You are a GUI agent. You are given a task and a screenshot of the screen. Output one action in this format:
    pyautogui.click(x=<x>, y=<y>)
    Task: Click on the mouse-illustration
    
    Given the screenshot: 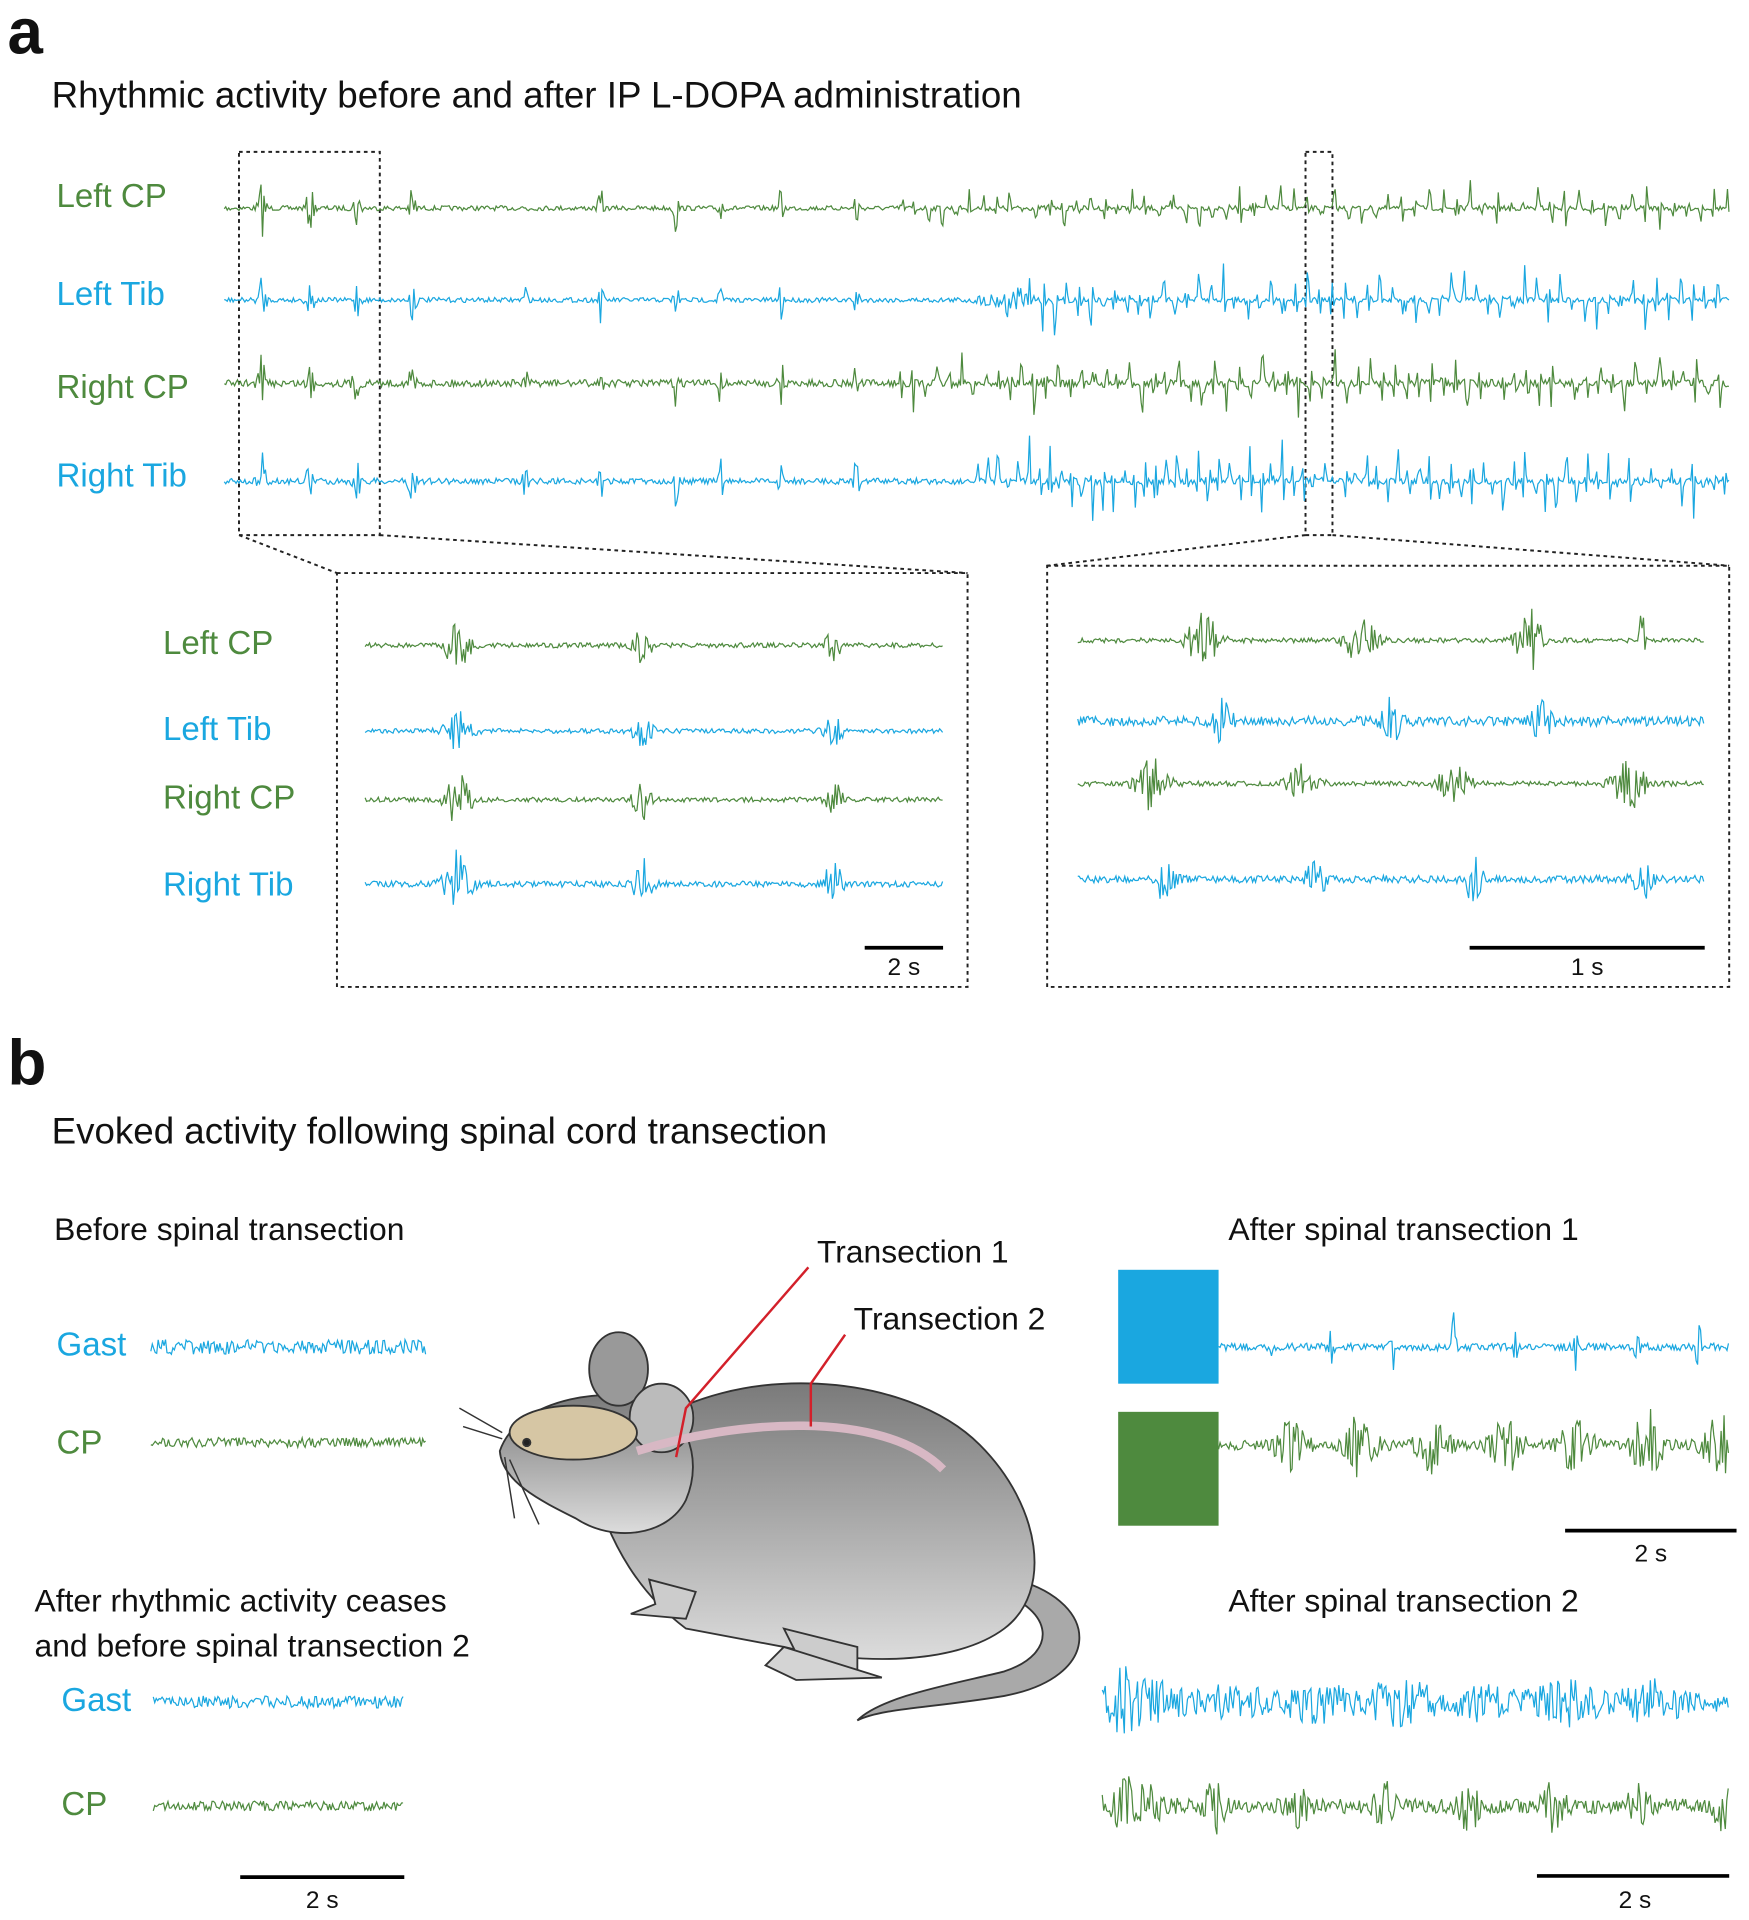 What is the action you would take?
    pyautogui.click(x=770, y=1526)
    